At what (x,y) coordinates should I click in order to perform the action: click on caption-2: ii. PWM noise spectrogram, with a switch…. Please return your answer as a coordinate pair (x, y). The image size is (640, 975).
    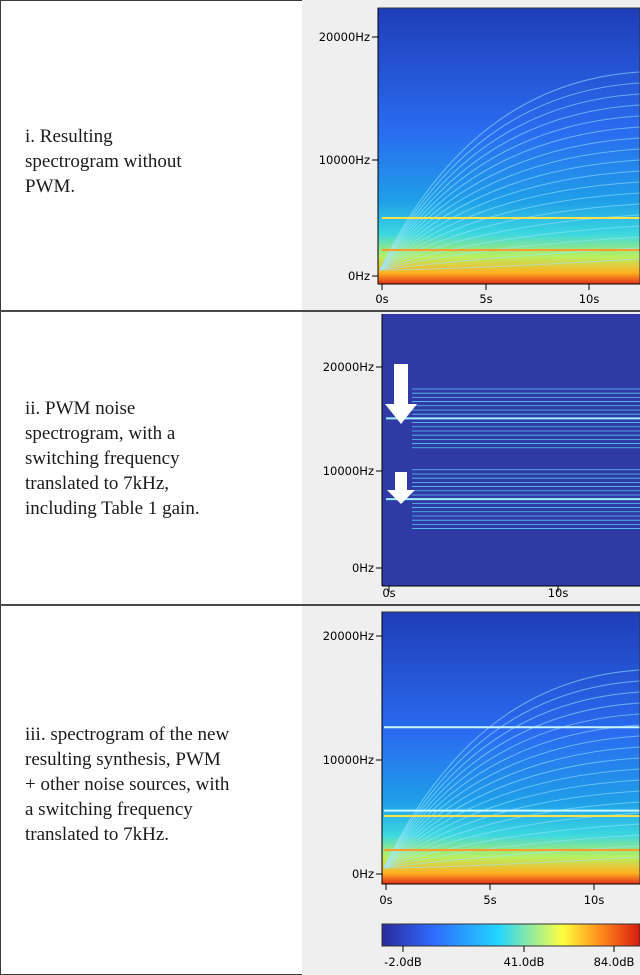
    Looking at the image, I should click on (112, 458).